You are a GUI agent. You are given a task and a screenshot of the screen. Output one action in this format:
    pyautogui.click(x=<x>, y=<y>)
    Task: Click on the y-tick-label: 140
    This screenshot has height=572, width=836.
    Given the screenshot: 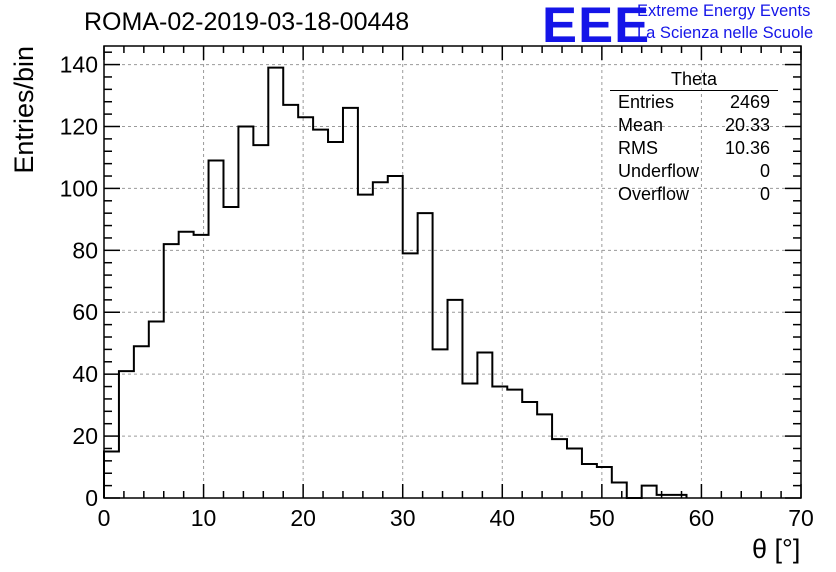 What is the action you would take?
    pyautogui.click(x=79, y=65)
    